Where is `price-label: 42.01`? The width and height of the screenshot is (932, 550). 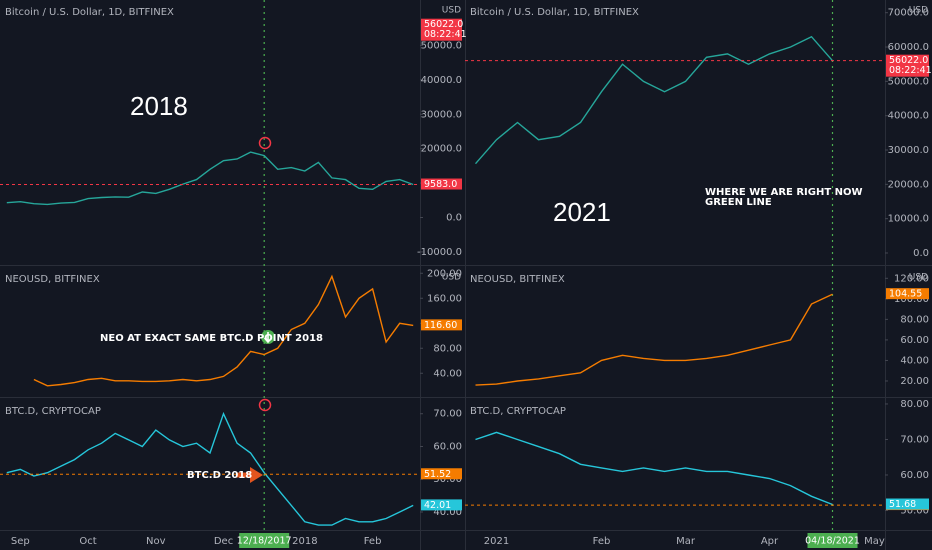
price-label: 42.01 is located at coordinates (437, 505).